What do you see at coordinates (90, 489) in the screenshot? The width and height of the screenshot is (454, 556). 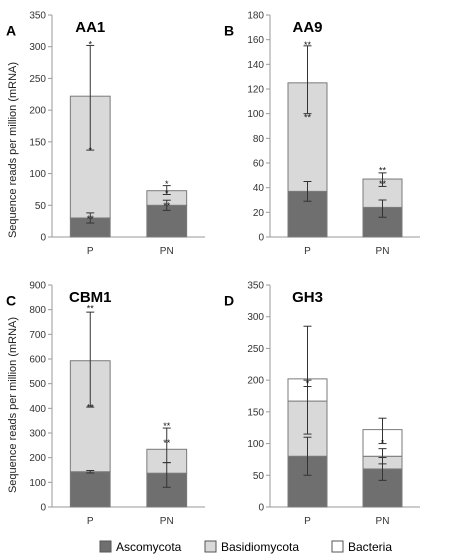 I see `bar-ascomycota-p` at bounding box center [90, 489].